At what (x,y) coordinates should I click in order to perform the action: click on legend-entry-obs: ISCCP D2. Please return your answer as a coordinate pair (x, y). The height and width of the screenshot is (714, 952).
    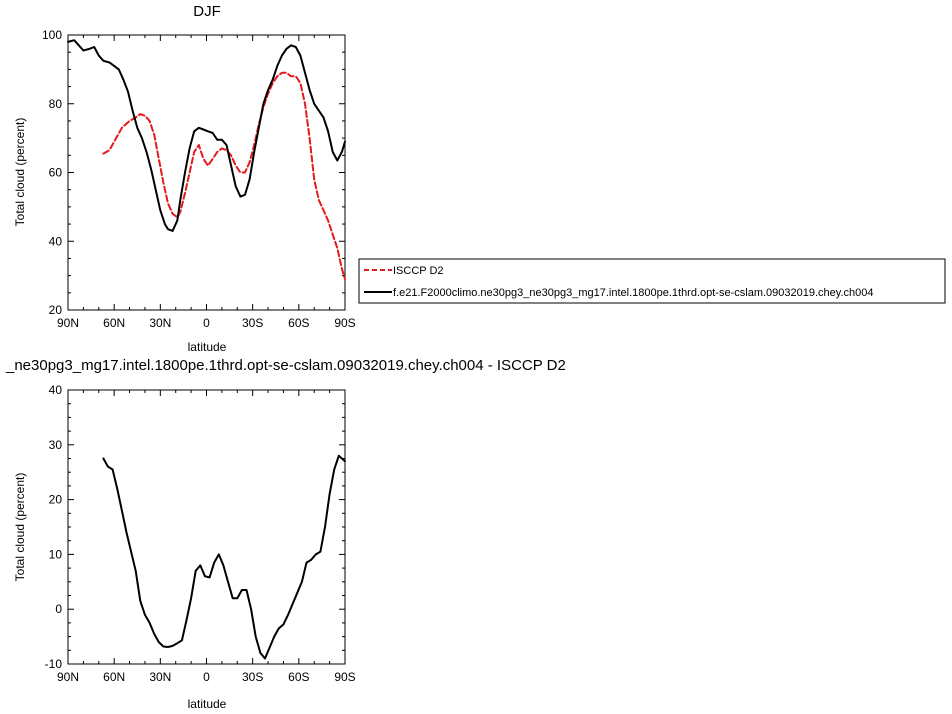
    Looking at the image, I should click on (418, 271).